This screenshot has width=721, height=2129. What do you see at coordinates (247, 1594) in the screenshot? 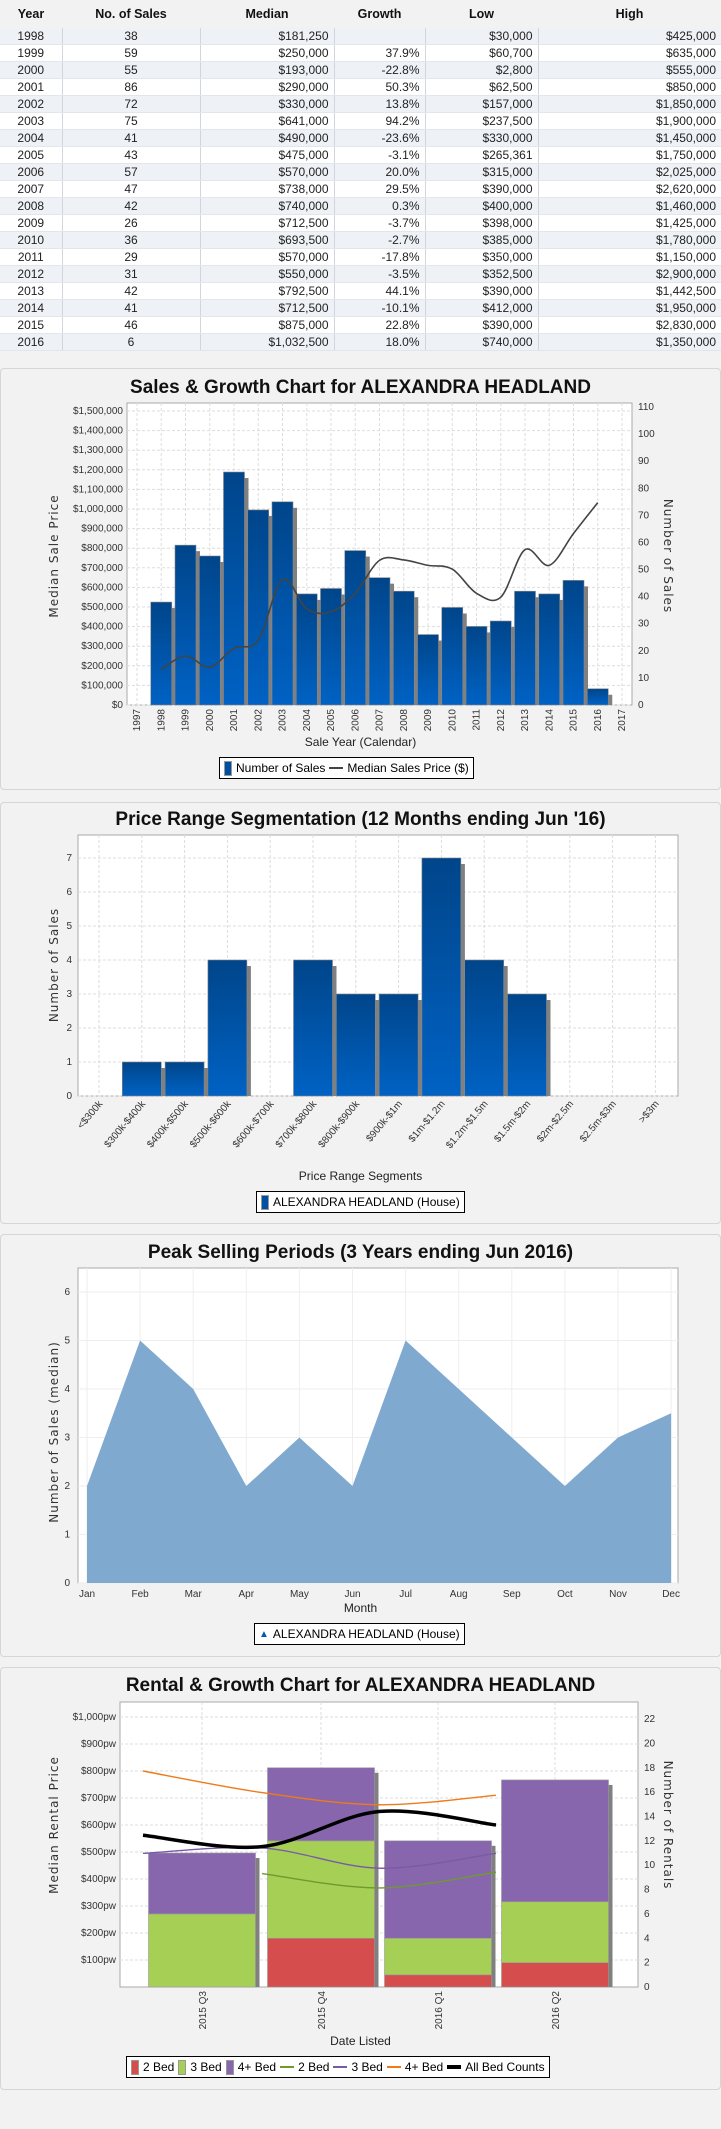
I see `x-tick-label: Apr` at bounding box center [247, 1594].